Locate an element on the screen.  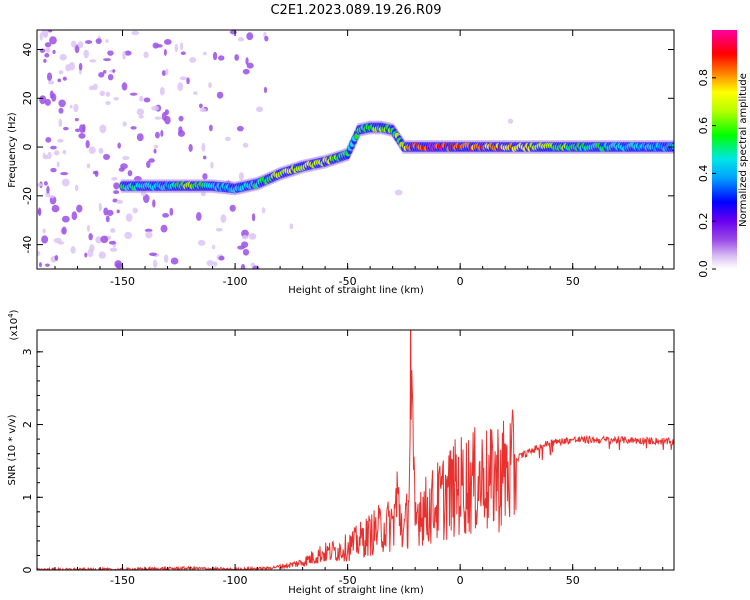
spec-ytick-label: 40 is located at coordinates (27, 50).